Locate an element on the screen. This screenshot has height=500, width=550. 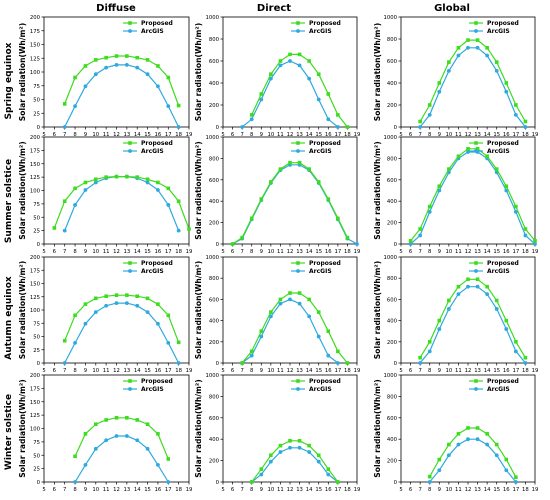
x-tick-label: 19 is located at coordinates (535, 135).